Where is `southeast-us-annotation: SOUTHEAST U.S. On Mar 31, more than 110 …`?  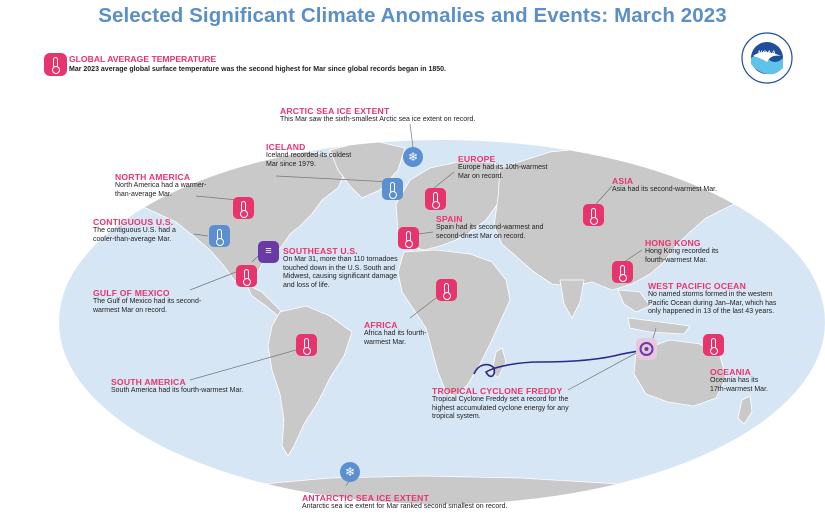 southeast-us-annotation: SOUTHEAST U.S. On Mar 31, more than 110 … is located at coordinates (358, 268).